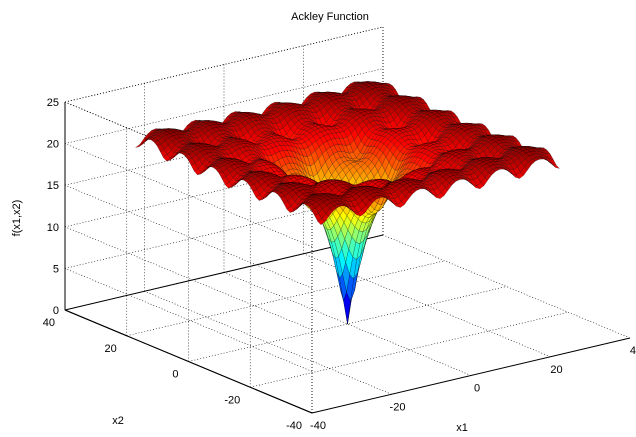  What do you see at coordinates (111, 349) in the screenshot?
I see `y-tick-label: 20` at bounding box center [111, 349].